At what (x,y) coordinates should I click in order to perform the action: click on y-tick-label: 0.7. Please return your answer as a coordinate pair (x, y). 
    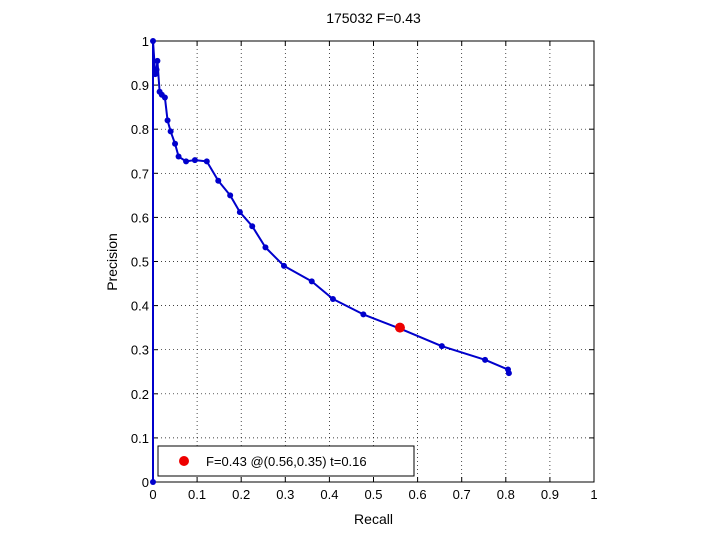
    Looking at the image, I should click on (140, 173).